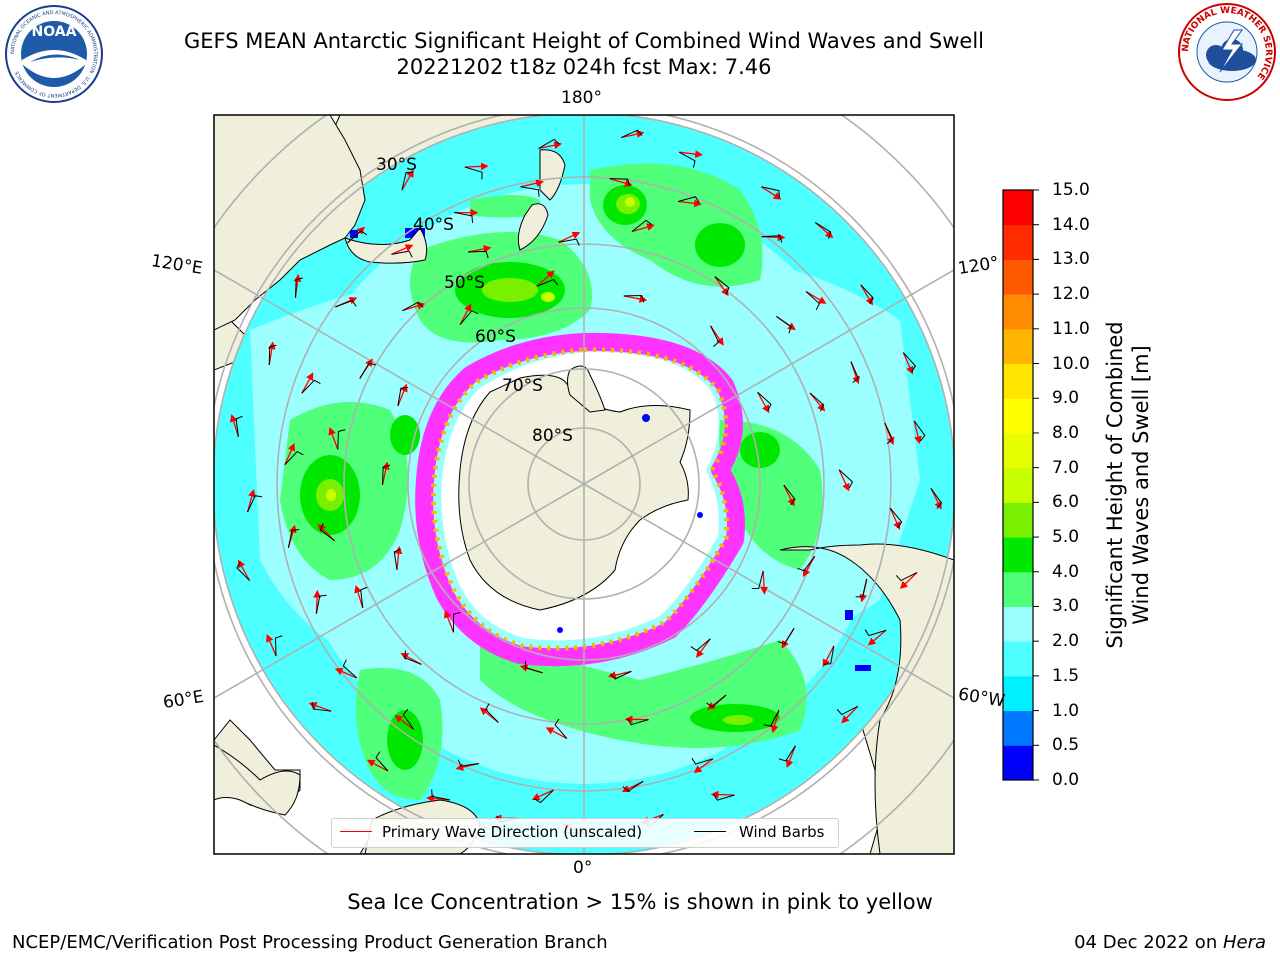  What do you see at coordinates (1071, 190) in the screenshot?
I see `colorbar-tick-label: 15.0` at bounding box center [1071, 190].